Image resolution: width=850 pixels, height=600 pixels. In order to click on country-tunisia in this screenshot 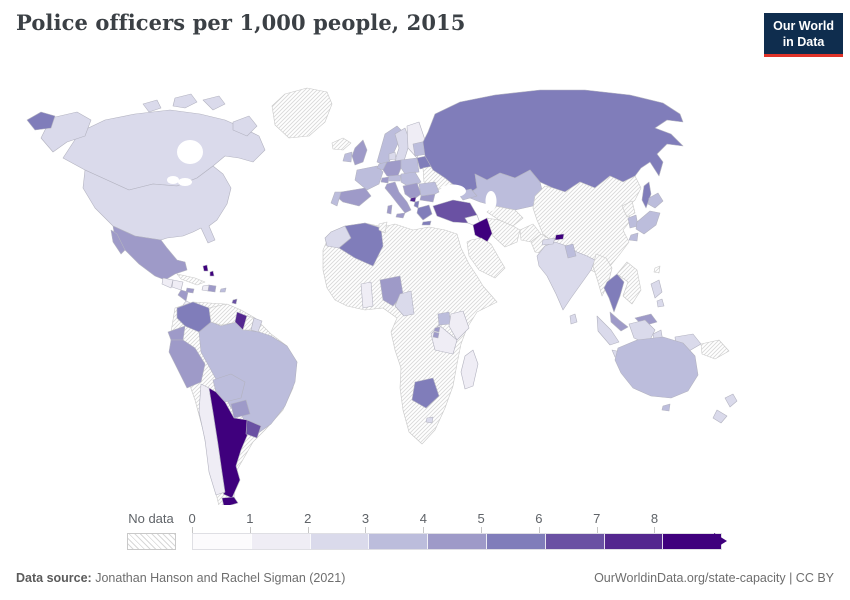, I will do `click(383, 227)`.